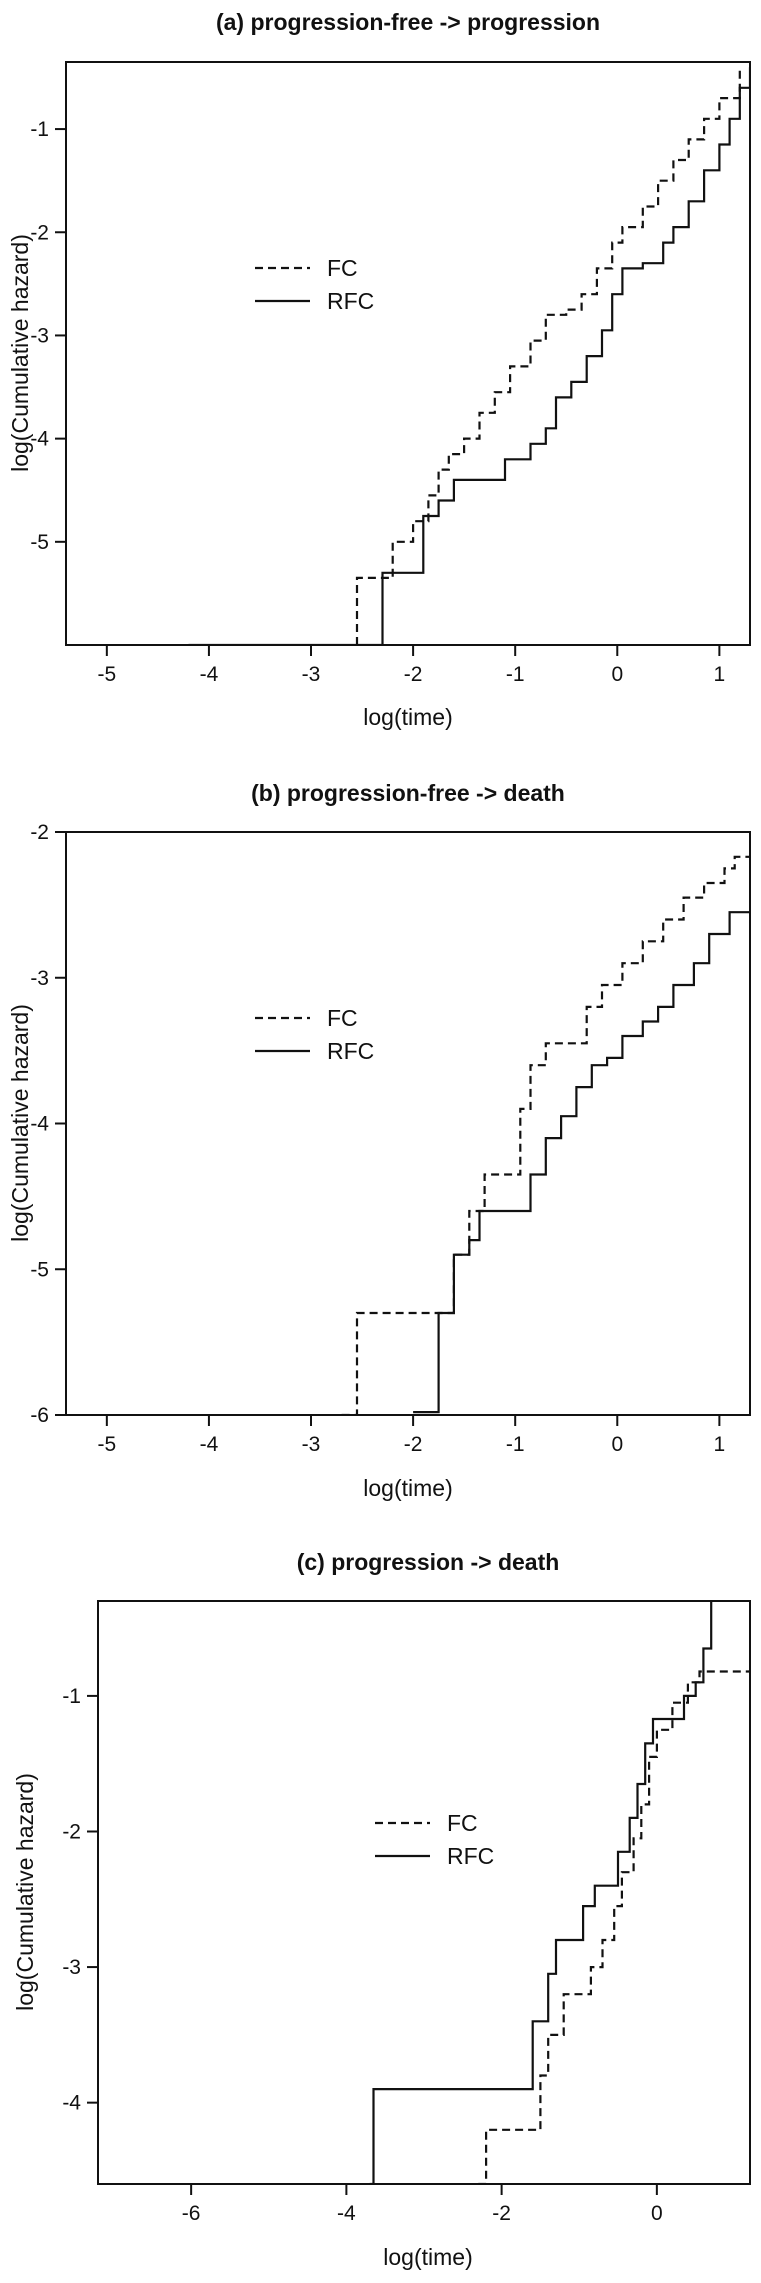 The image size is (761, 2283). What do you see at coordinates (408, 22) in the screenshot?
I see `chart-title: (a) progression-free -> progression` at bounding box center [408, 22].